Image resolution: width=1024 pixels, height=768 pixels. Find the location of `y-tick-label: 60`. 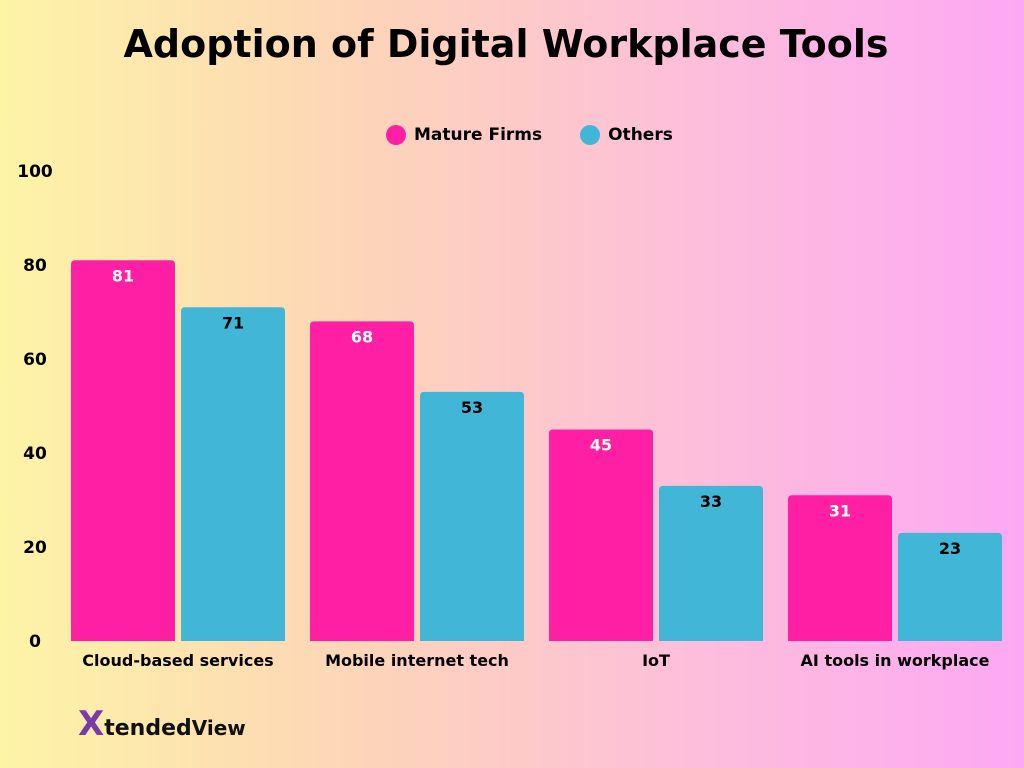

y-tick-label: 60 is located at coordinates (35, 360).